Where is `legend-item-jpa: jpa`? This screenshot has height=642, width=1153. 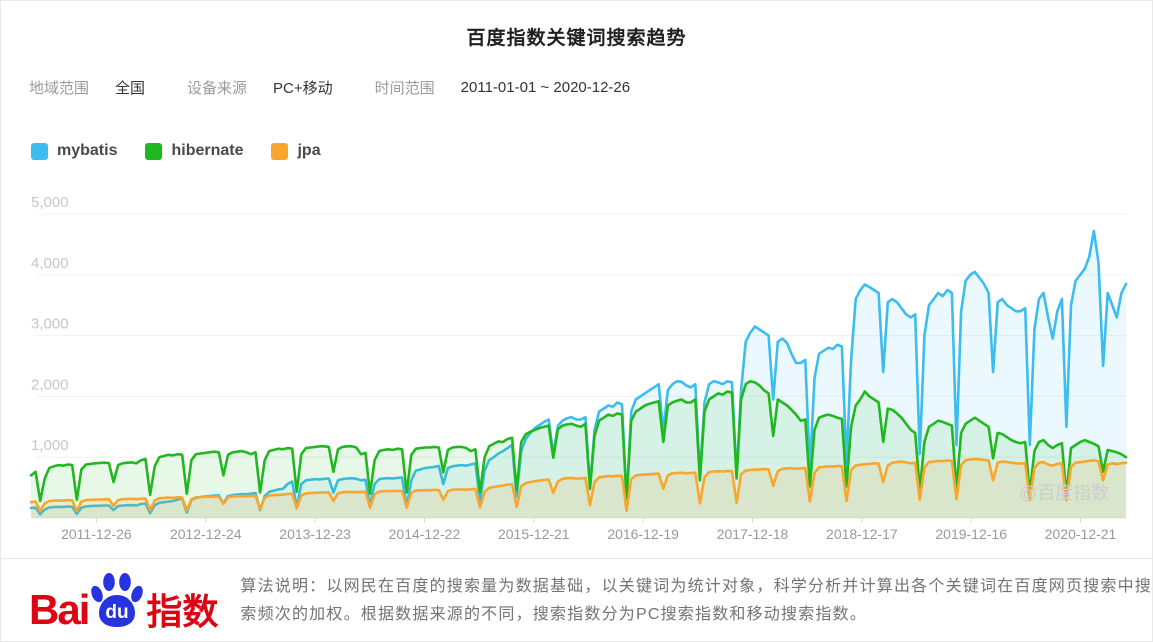
legend-item-jpa: jpa is located at coordinates (296, 151).